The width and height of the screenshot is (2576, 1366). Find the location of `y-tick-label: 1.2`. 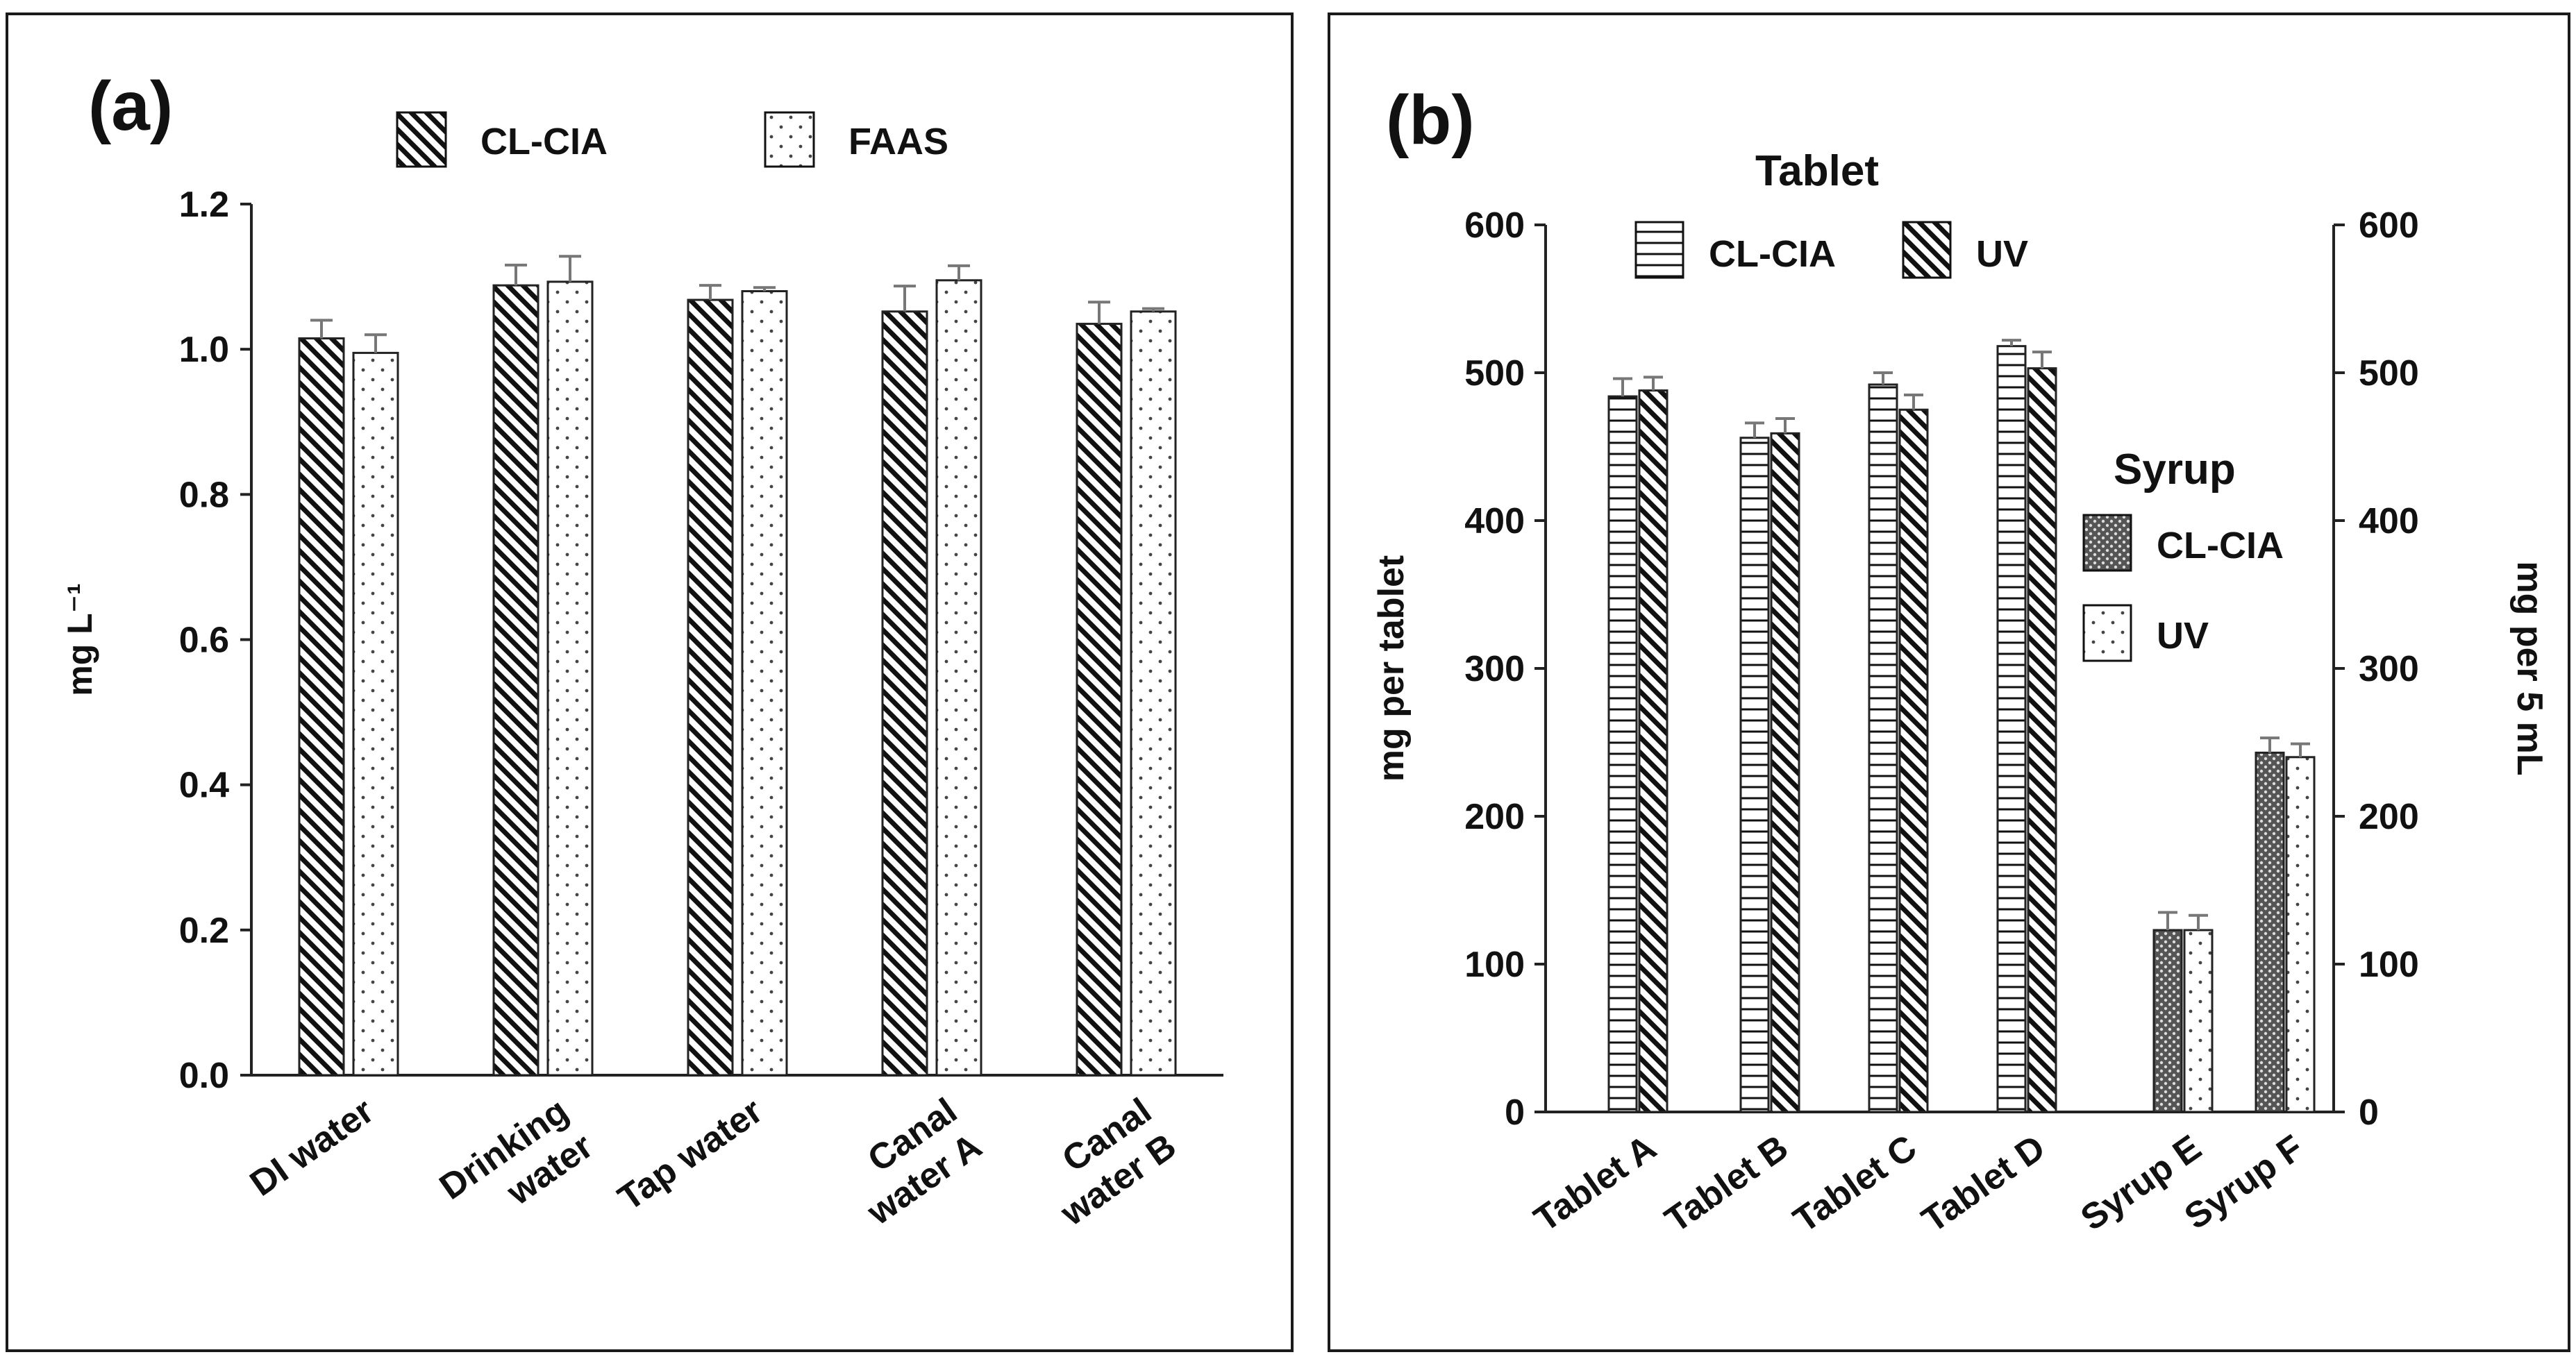

y-tick-label: 1.2 is located at coordinates (204, 205).